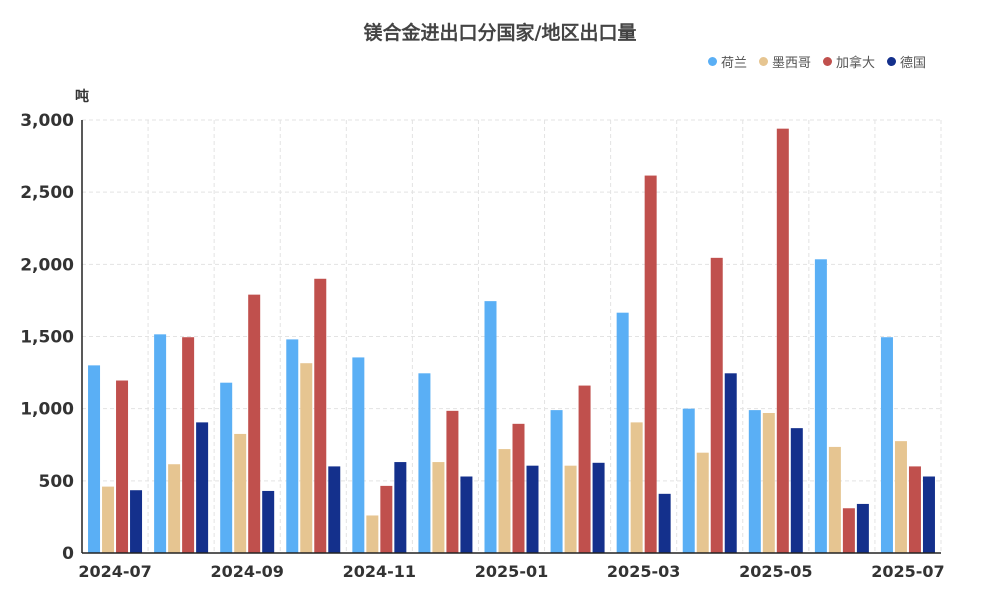 Image resolution: width=1000 pixels, height=600 pixels. I want to click on bar-2024-12-德国, so click(466, 514).